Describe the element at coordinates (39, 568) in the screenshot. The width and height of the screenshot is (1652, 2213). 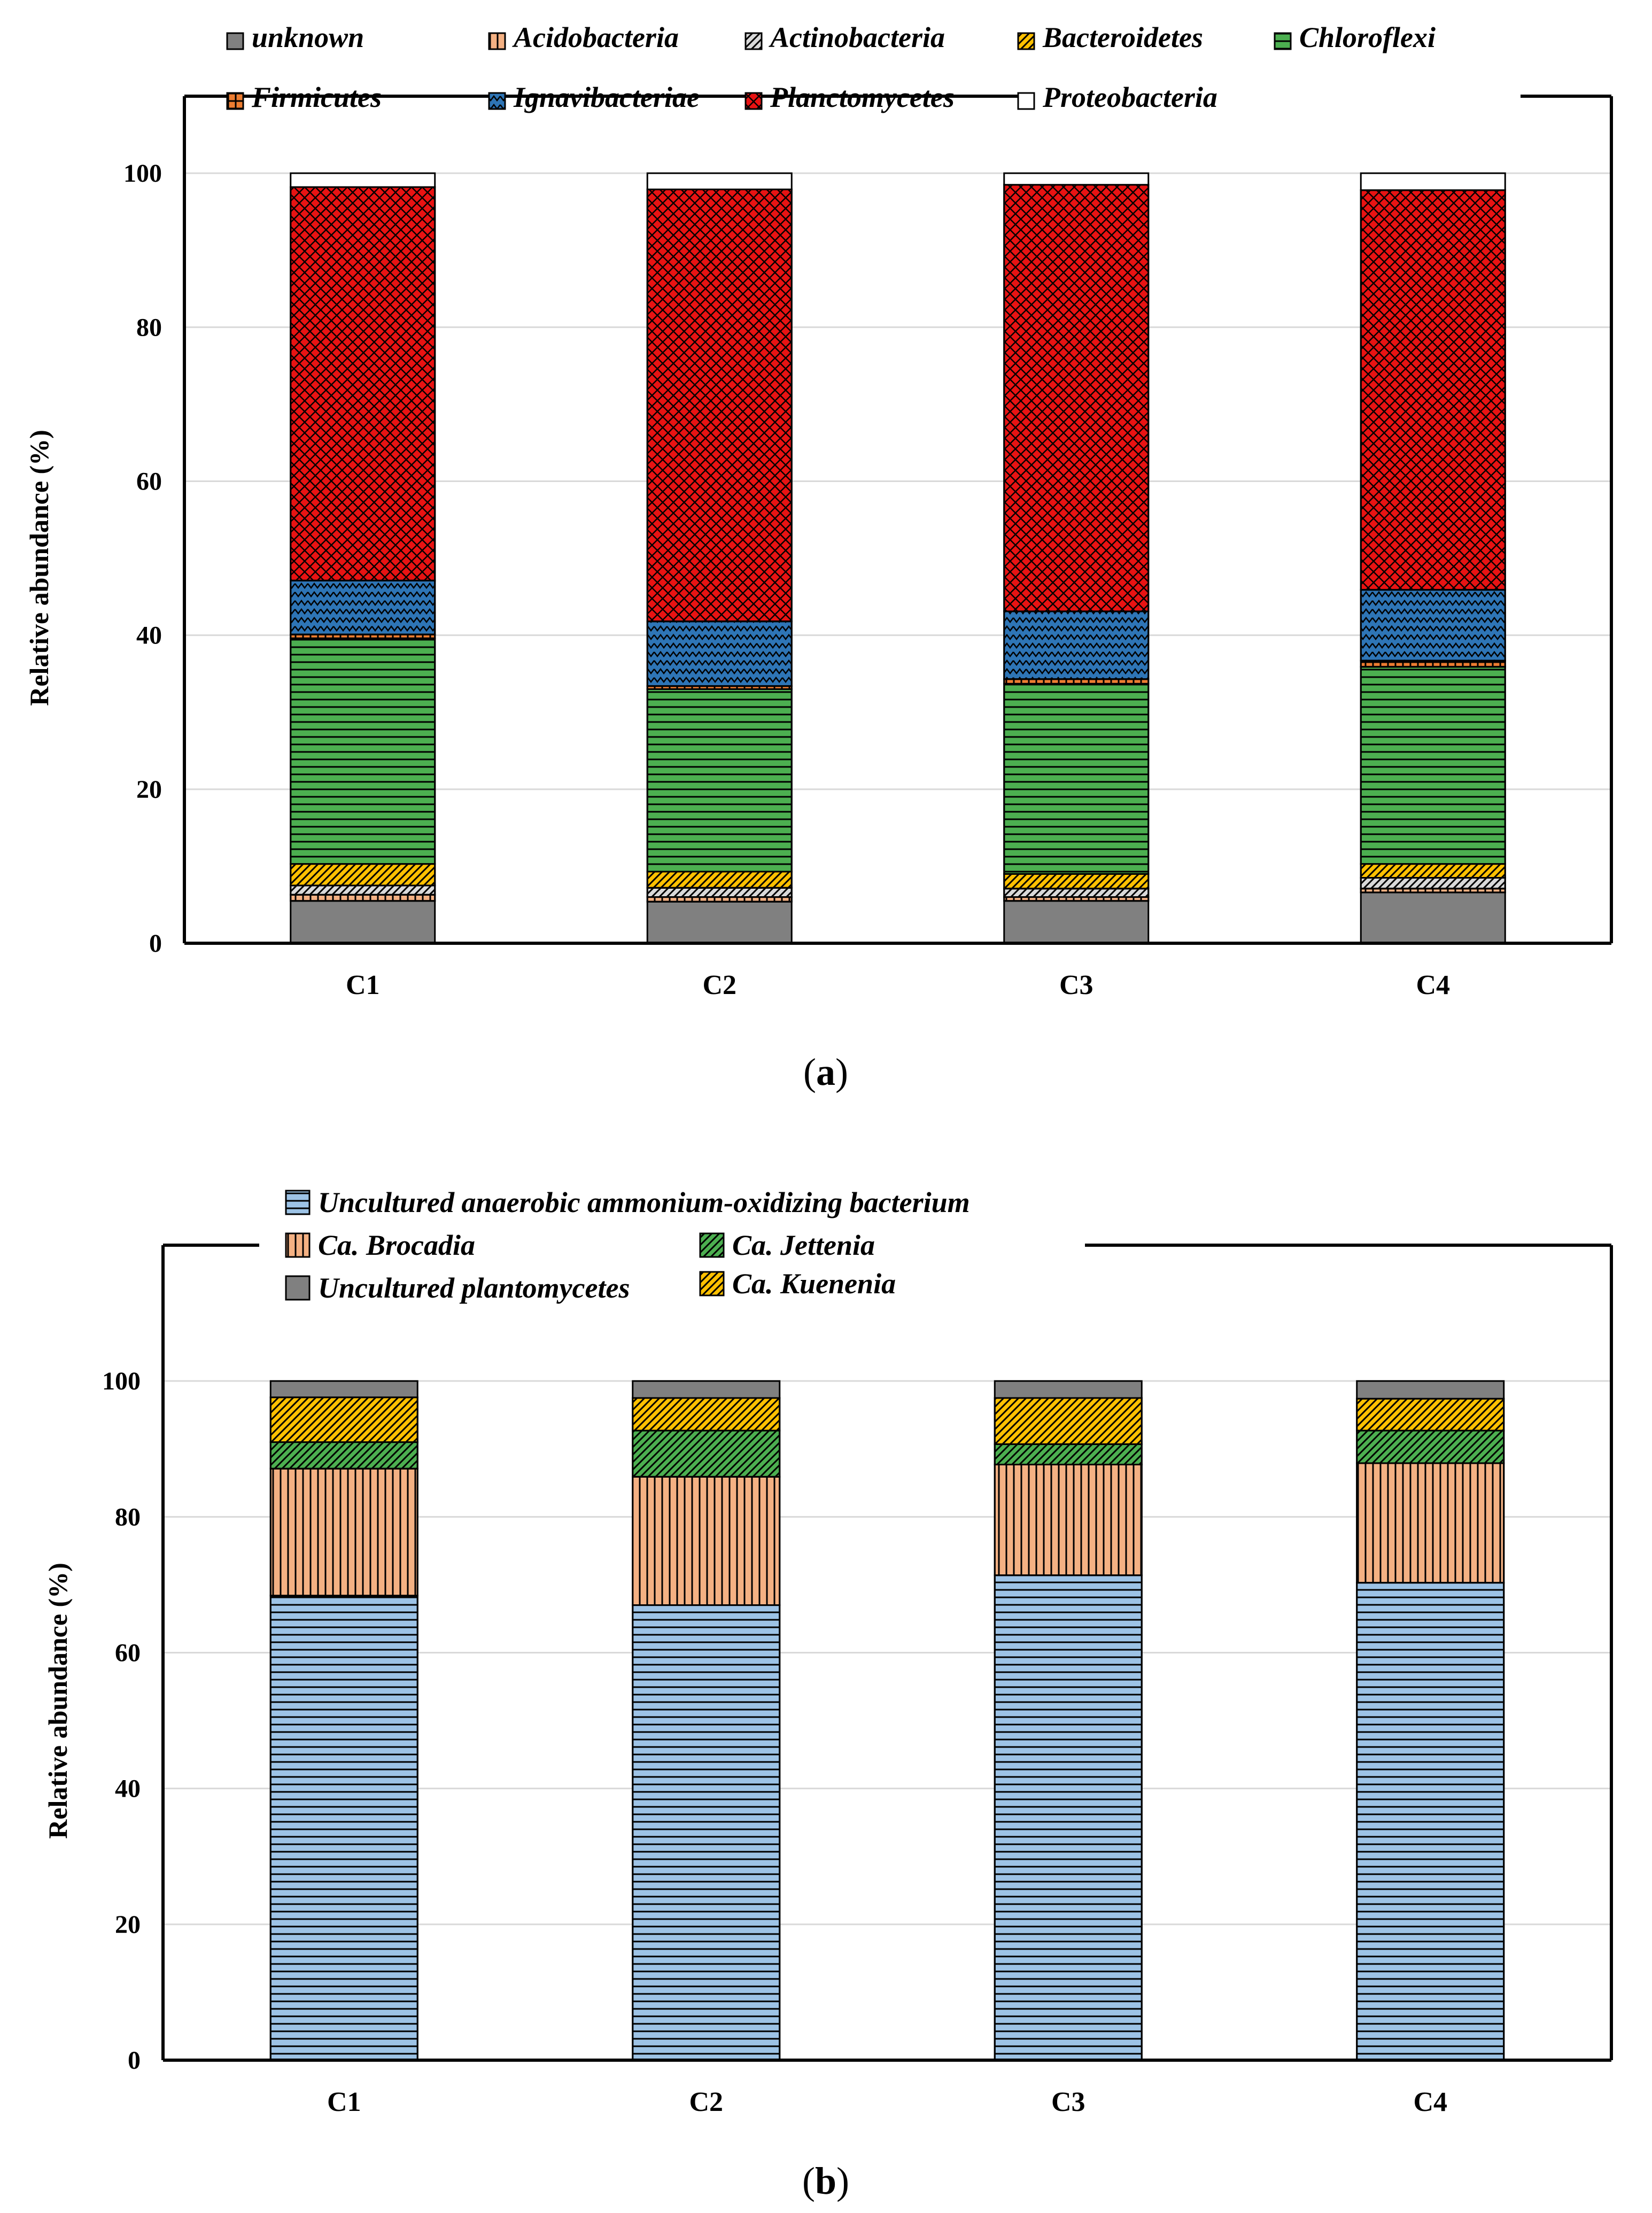
I see `panel-a-y-axis-label: Relative abundance (%)` at that location.